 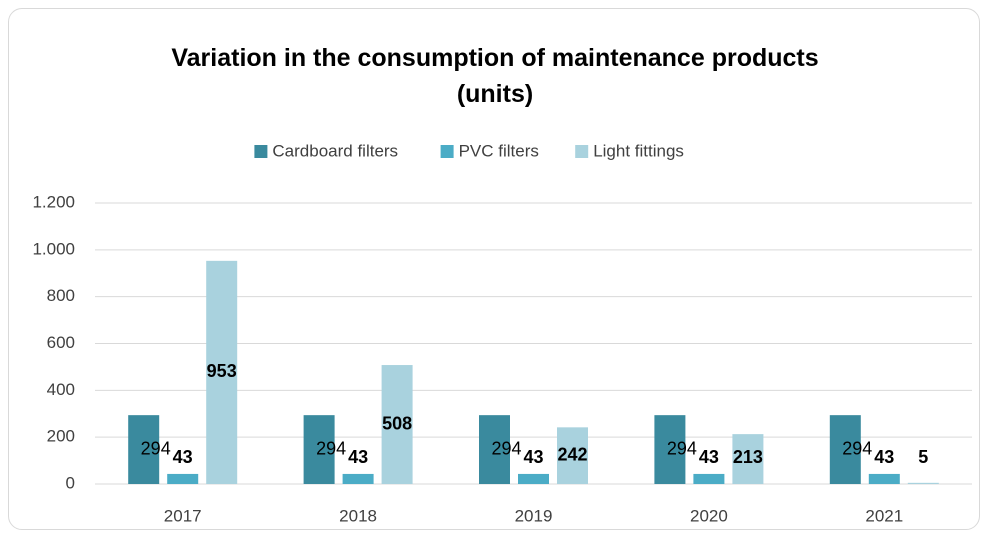 I want to click on y-tick-label: 200, so click(x=61, y=436).